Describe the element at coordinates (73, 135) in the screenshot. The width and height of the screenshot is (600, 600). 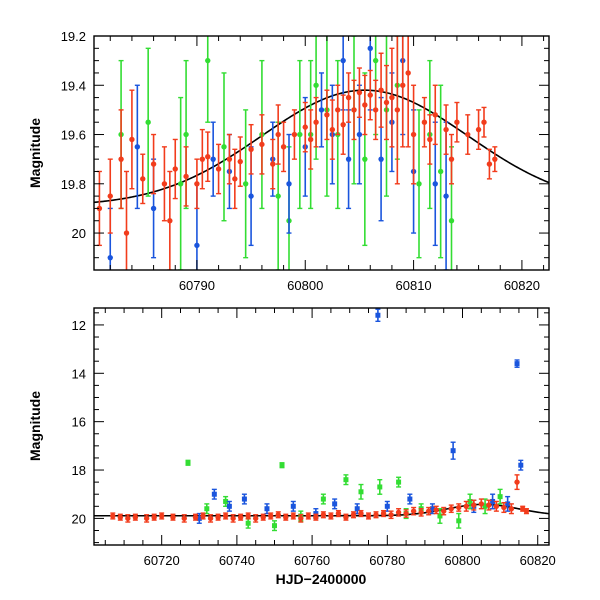
I see `y-tick-label: 19.6` at that location.